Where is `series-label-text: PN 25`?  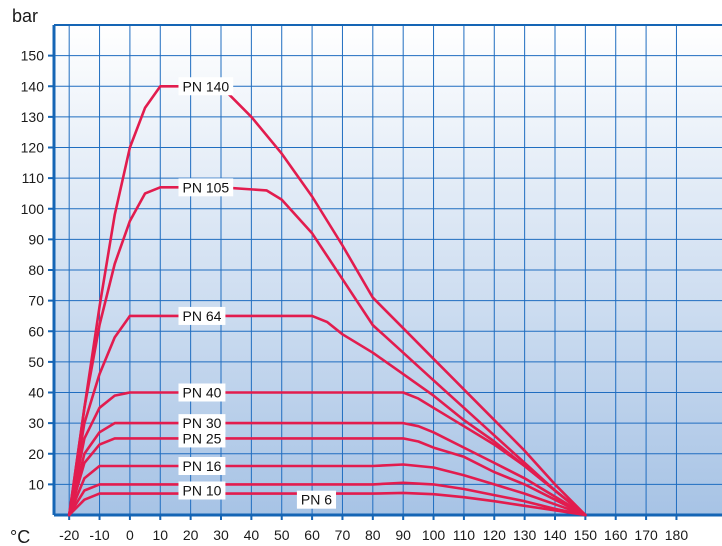
series-label-text: PN 25 is located at coordinates (201, 438).